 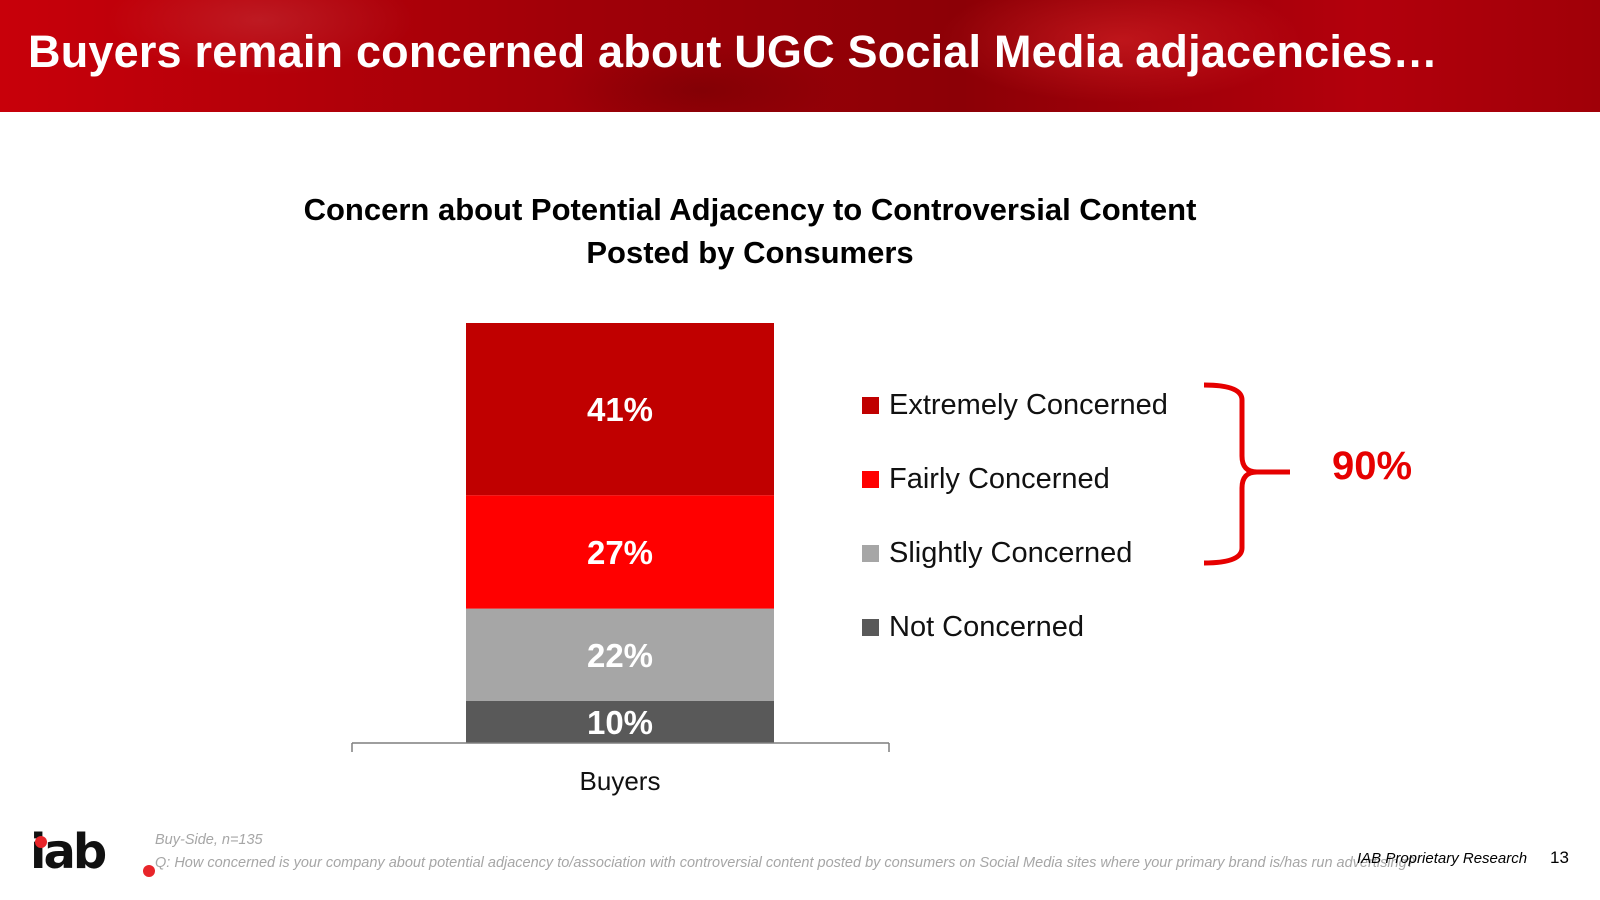 What do you see at coordinates (1028, 404) in the screenshot?
I see `legend-label: Extremely Concerned` at bounding box center [1028, 404].